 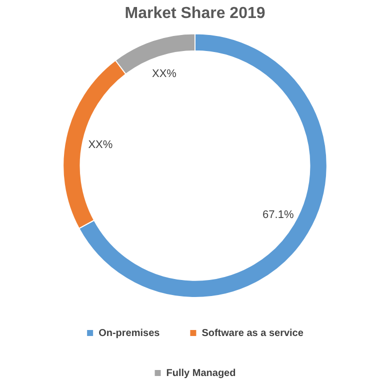 What do you see at coordinates (195, 13) in the screenshot?
I see `chart-title: Market Share 2019` at bounding box center [195, 13].